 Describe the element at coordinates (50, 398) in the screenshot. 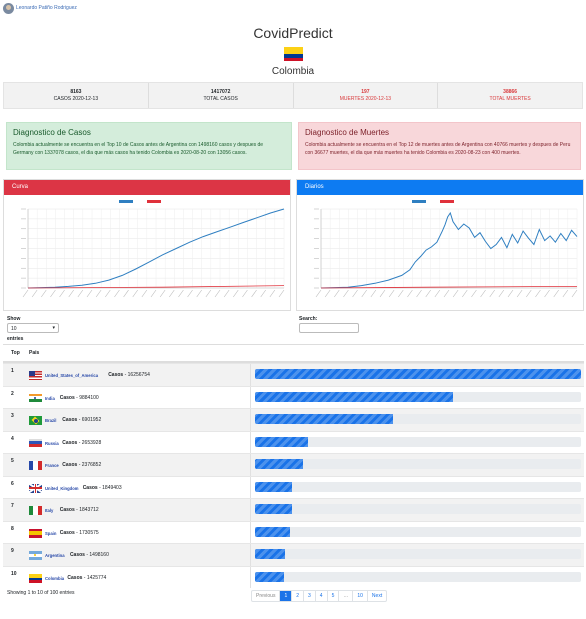

I see `country-link: India` at that location.